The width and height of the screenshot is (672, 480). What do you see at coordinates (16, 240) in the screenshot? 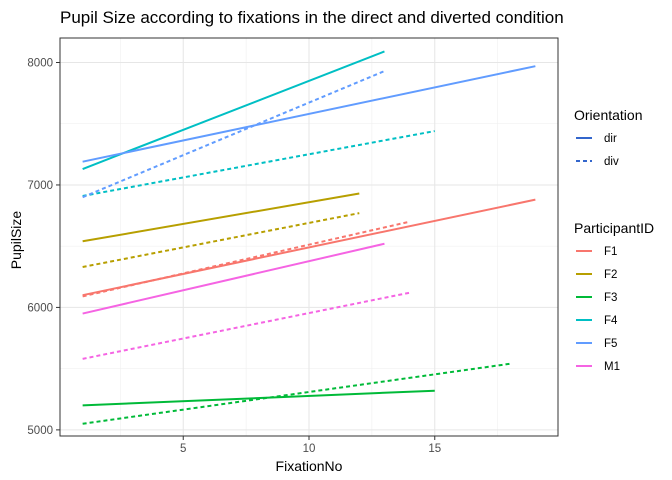
I see `y-axis-label: PupilSize` at bounding box center [16, 240].